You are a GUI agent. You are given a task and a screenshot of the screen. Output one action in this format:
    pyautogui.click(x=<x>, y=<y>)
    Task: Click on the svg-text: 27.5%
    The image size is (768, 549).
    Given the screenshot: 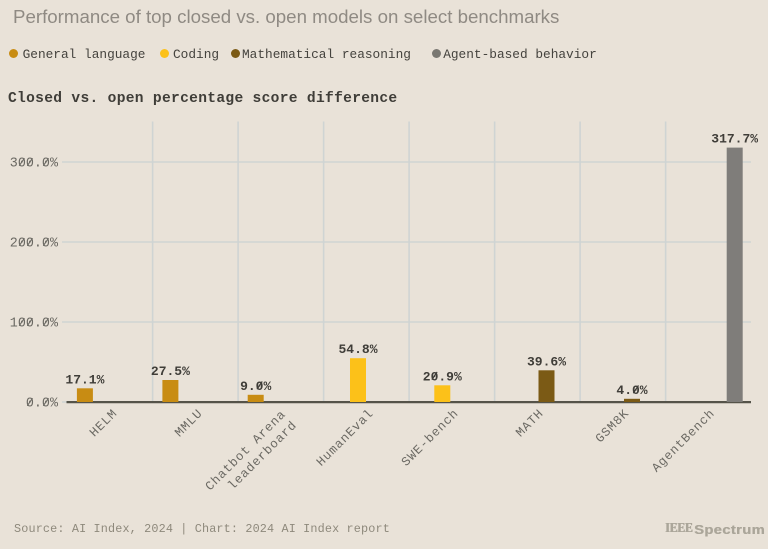 What is the action you would take?
    pyautogui.click(x=170, y=371)
    